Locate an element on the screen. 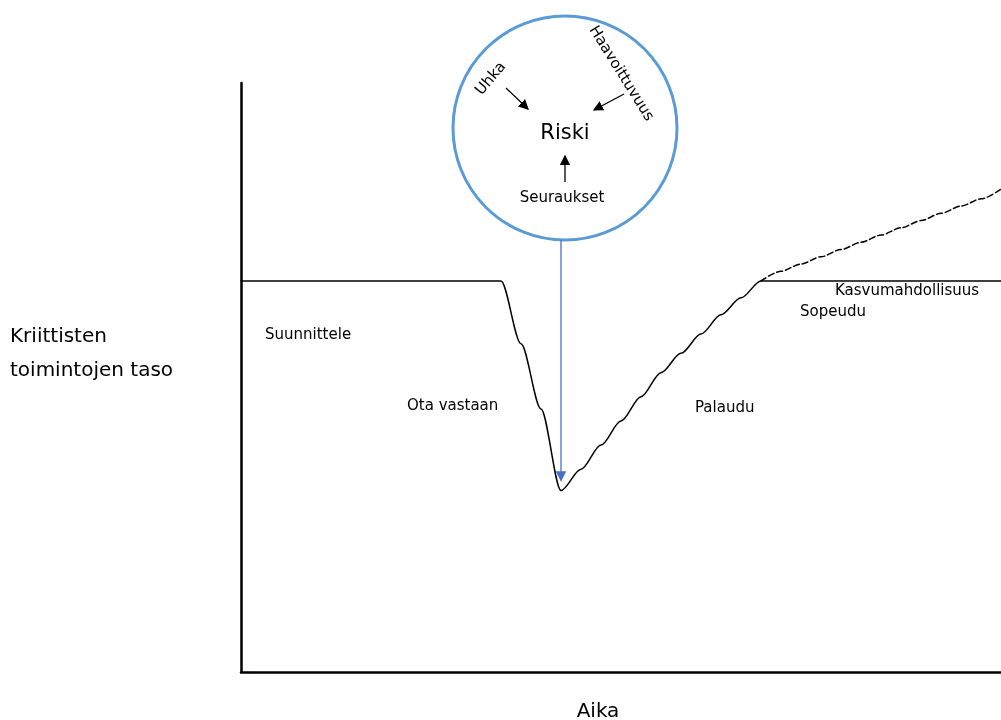  annotation: Suunnittele is located at coordinates (308, 334).